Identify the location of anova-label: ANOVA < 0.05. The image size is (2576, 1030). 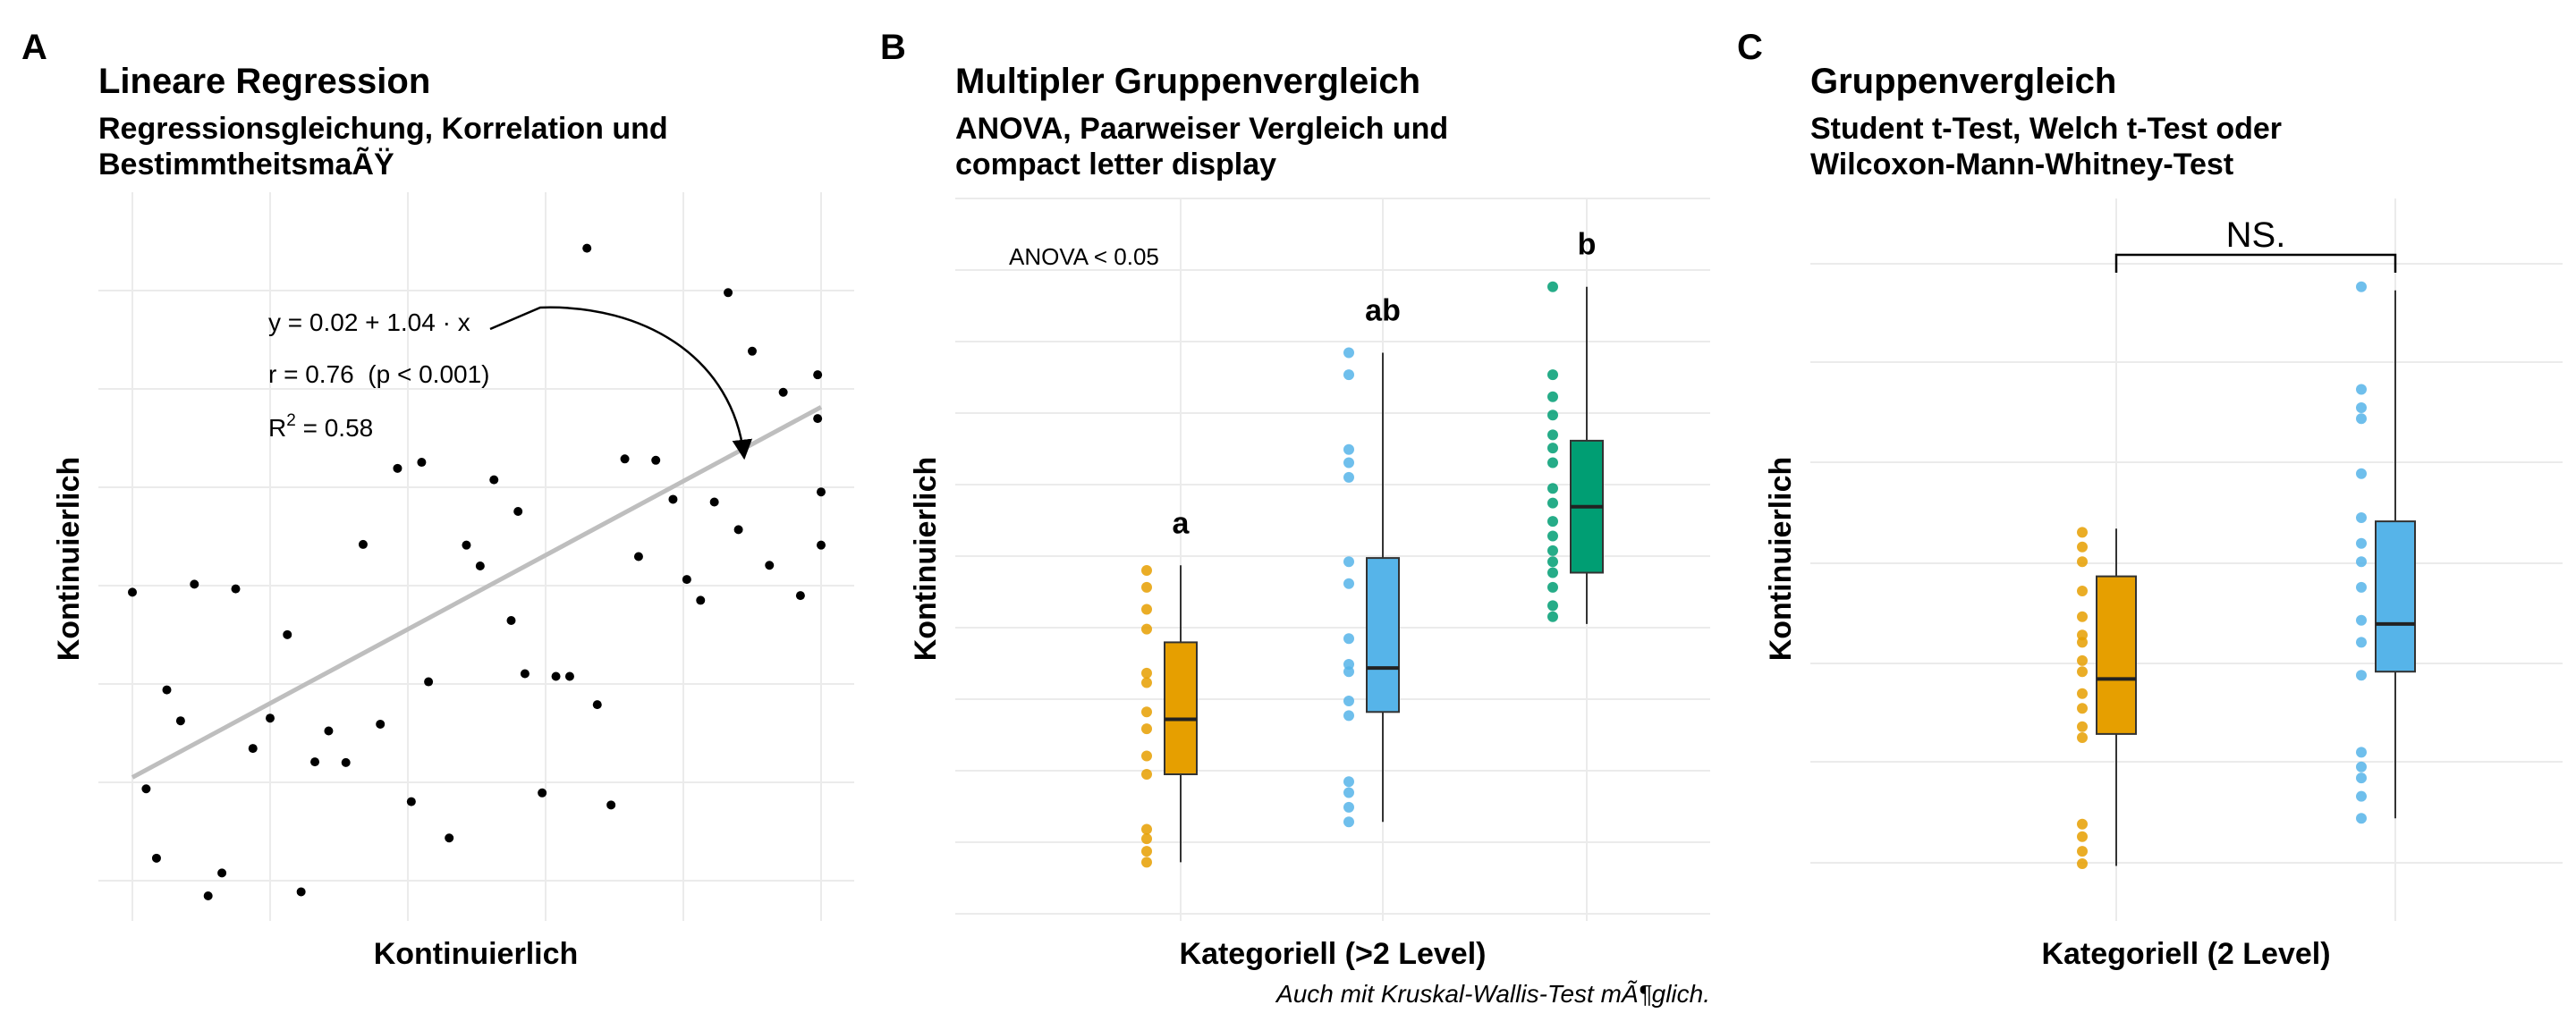
(1084, 256).